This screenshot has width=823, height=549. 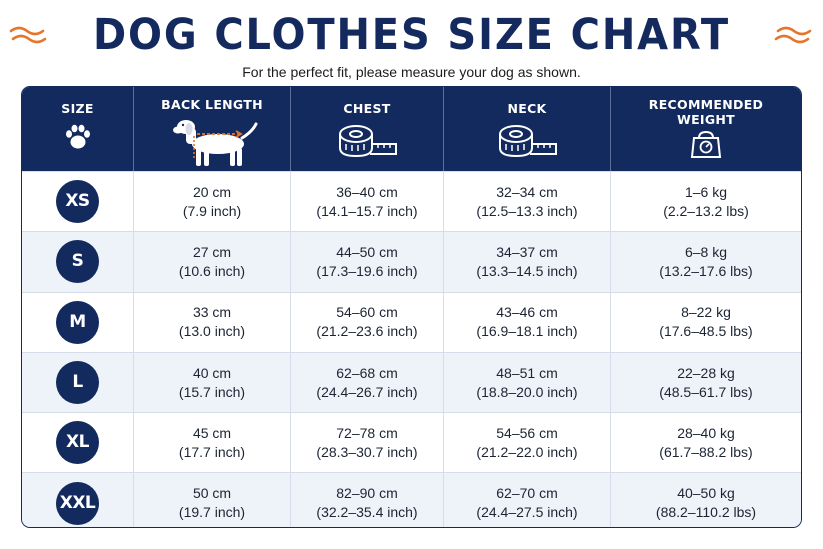 I want to click on size-cell: XXL, so click(x=78, y=500).